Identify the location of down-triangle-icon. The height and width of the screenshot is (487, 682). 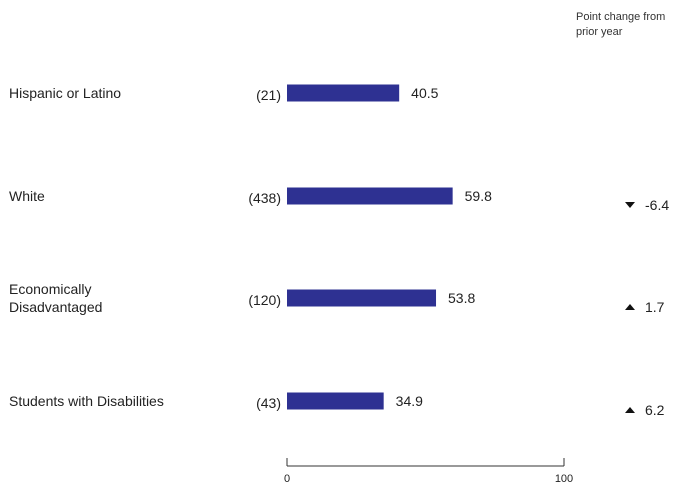
(630, 205).